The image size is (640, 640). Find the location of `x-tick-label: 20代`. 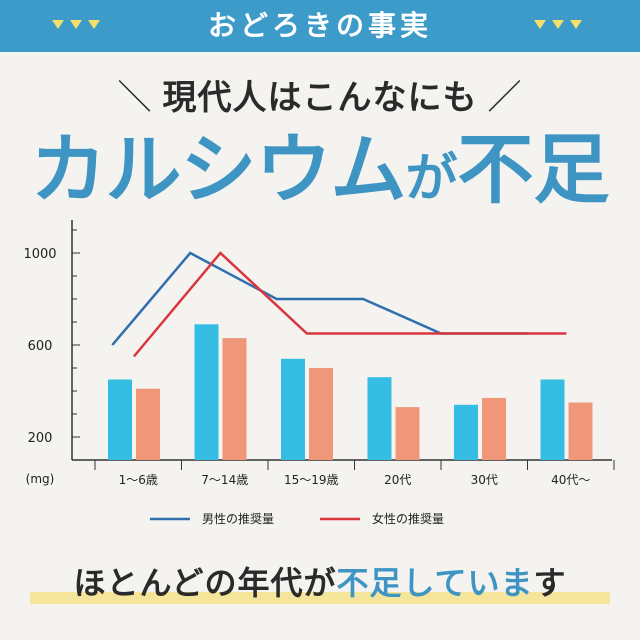

x-tick-label: 20代 is located at coordinates (397, 480).